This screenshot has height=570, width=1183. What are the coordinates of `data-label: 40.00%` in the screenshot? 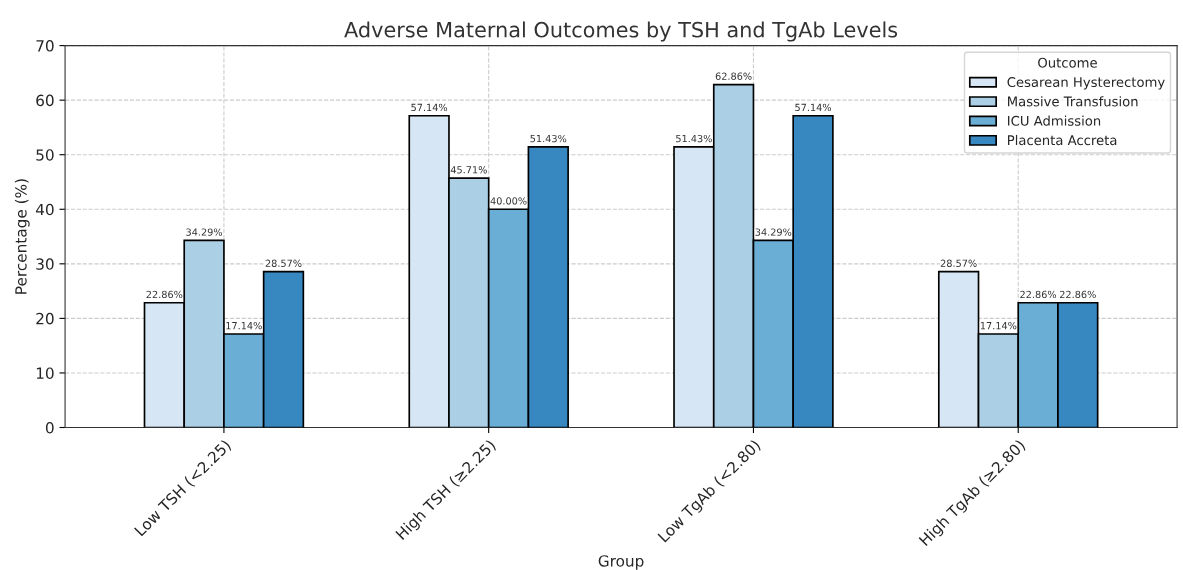 It's located at (508, 201).